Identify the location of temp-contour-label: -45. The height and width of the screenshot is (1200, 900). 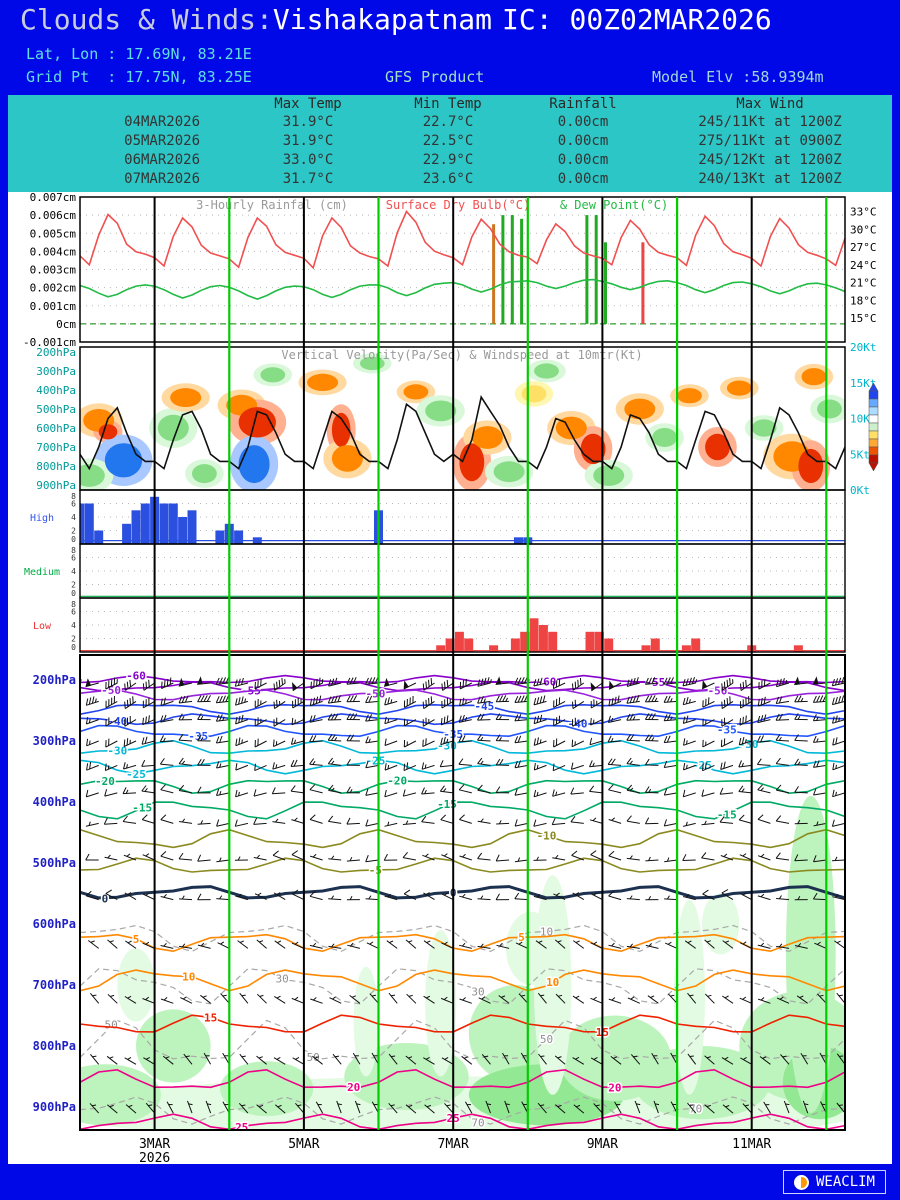
(484, 706).